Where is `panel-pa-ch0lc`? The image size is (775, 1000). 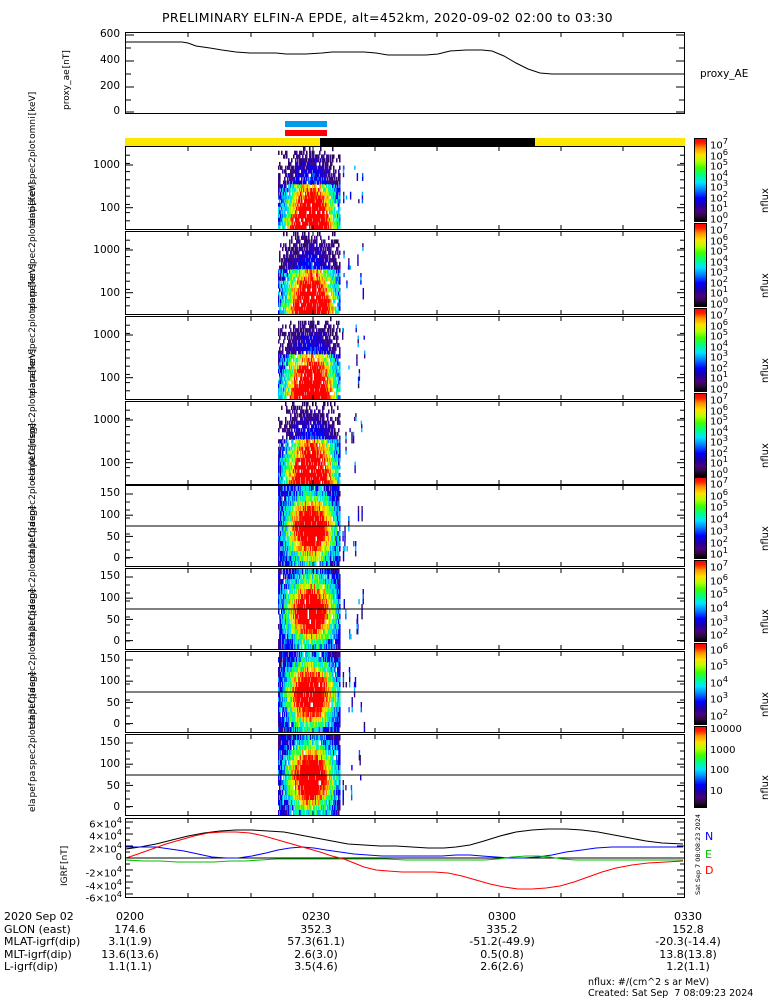 panel-pa-ch0lc is located at coordinates (405, 526).